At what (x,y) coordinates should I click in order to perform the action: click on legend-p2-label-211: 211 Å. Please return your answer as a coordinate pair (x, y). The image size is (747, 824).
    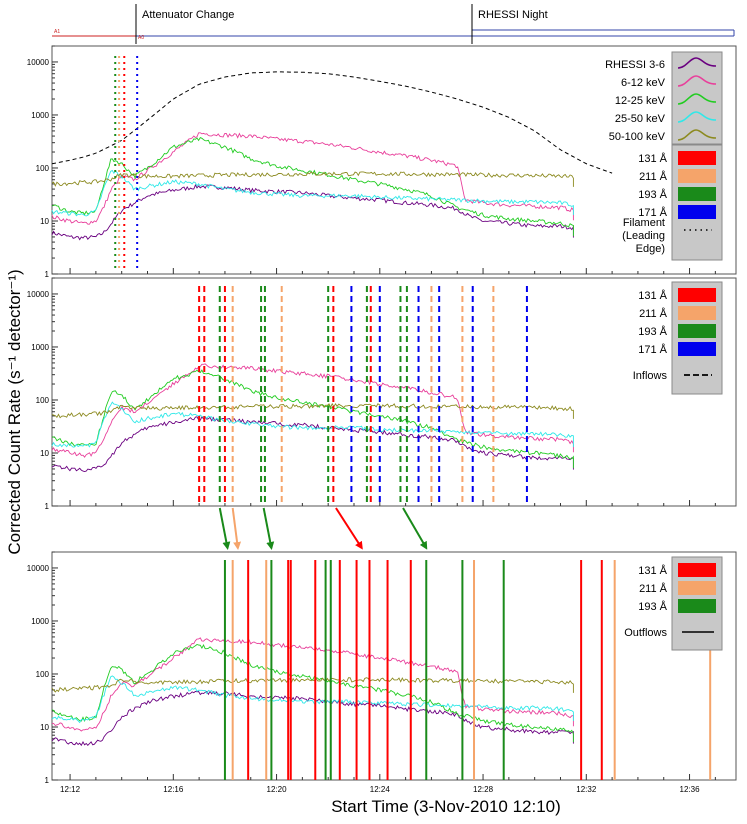
    Looking at the image, I should click on (653, 313).